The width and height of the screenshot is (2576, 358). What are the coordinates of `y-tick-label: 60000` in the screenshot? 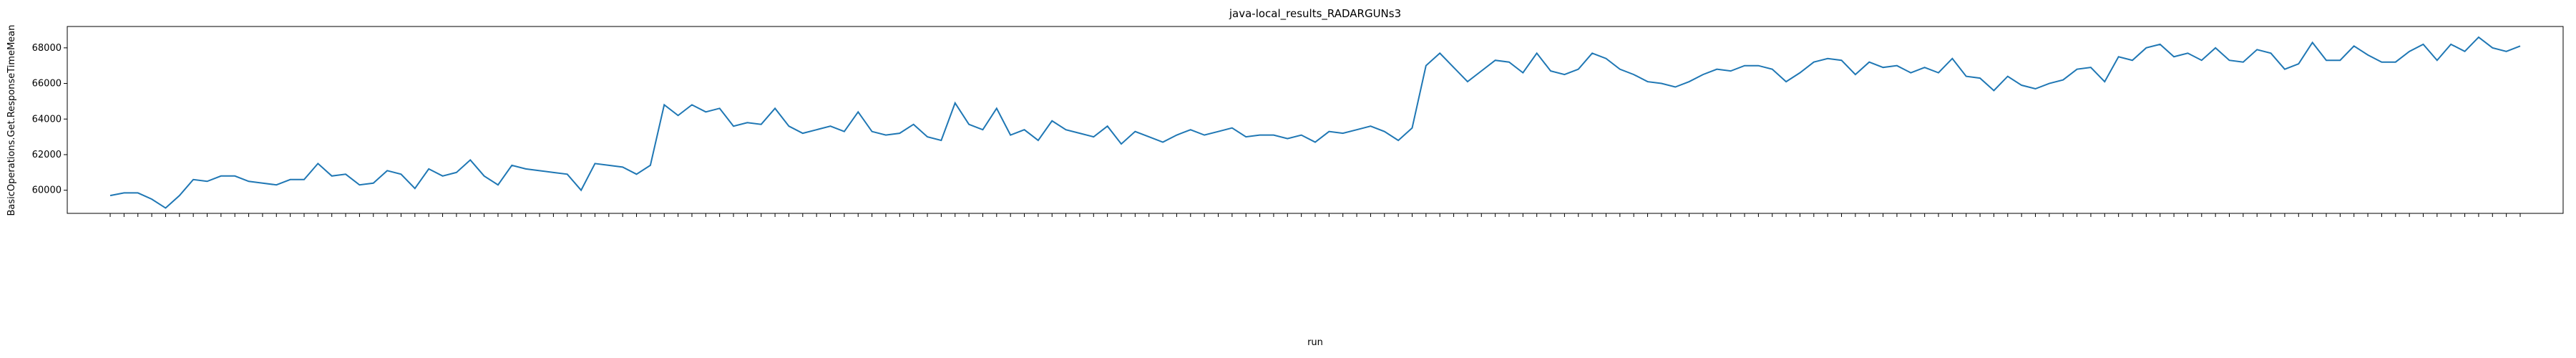 It's located at (47, 190).